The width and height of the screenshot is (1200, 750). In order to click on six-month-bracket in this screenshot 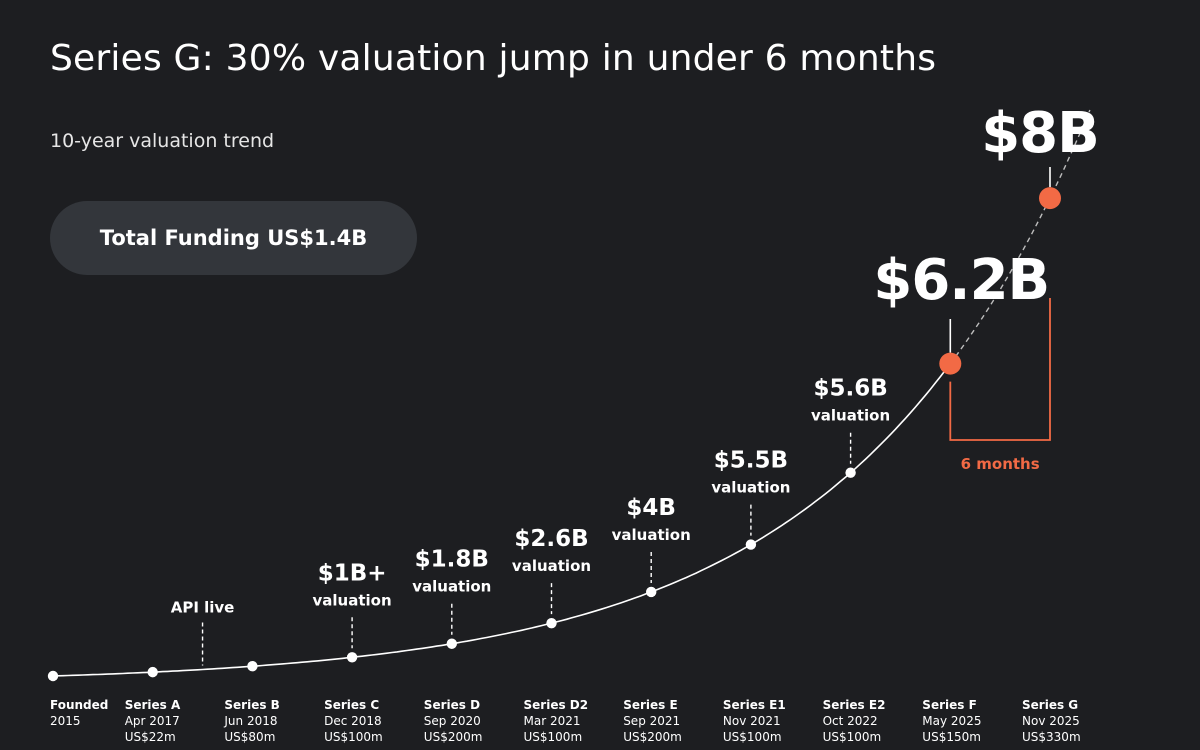, I will do `click(1000, 369)`.